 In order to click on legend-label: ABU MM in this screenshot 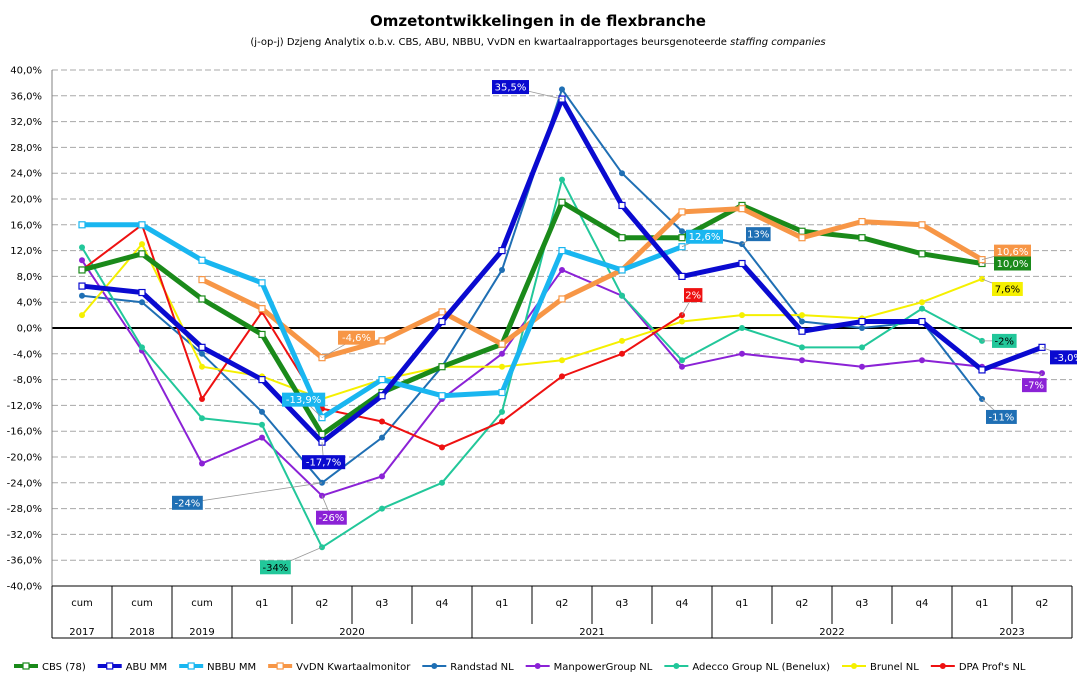, I will do `click(146, 667)`.